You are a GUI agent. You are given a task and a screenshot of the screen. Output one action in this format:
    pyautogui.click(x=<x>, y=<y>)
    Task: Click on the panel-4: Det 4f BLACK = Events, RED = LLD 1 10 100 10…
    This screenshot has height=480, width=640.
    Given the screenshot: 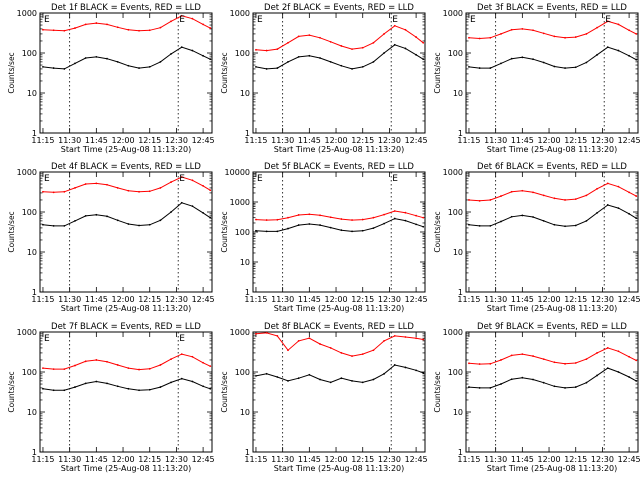 What is the action you would take?
    pyautogui.click(x=111, y=237)
    